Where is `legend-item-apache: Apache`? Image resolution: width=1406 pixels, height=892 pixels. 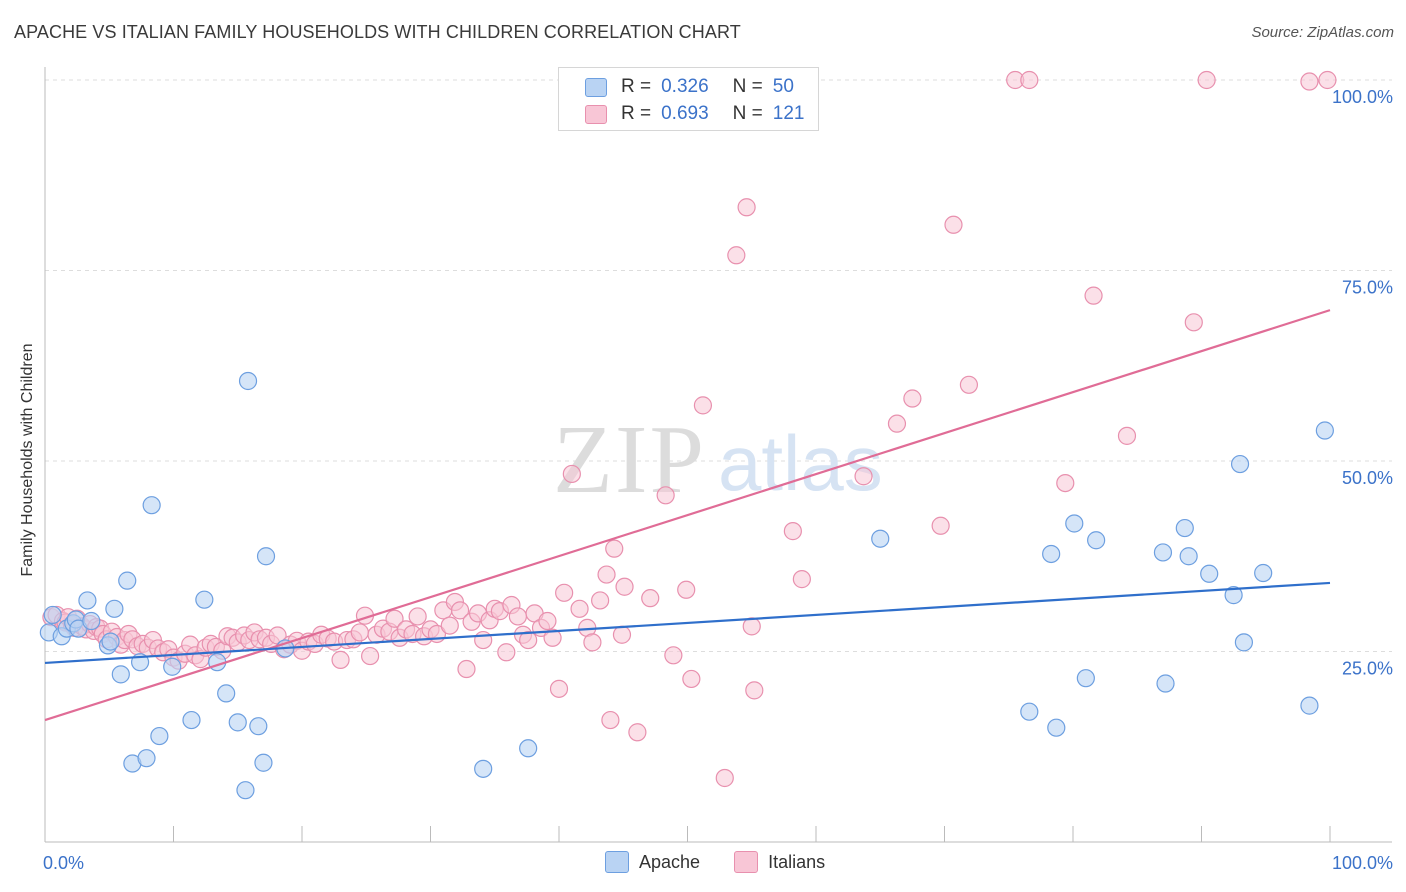 legend-item-apache: Apache is located at coordinates (652, 862).